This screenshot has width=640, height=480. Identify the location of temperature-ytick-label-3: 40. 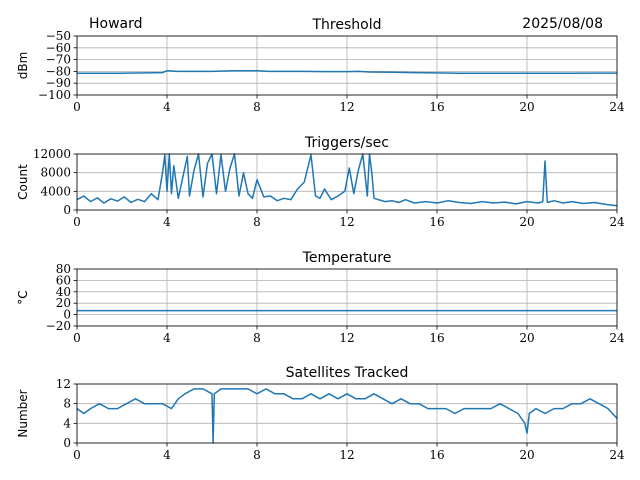
(63, 292).